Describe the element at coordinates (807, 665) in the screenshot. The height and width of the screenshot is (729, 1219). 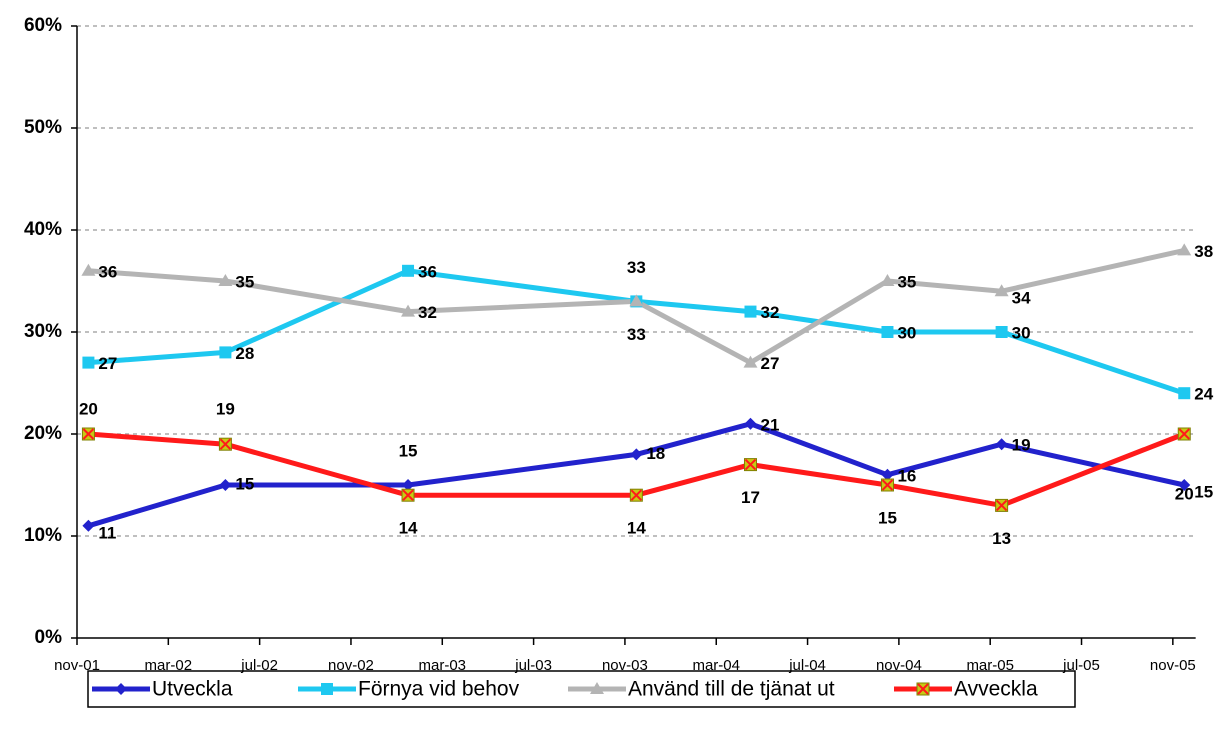
I see `x-tick-label: jul-04` at that location.